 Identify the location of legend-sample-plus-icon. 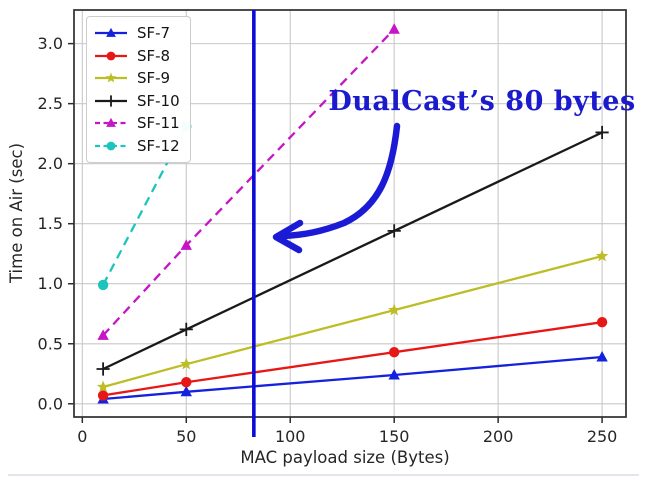
(111, 101).